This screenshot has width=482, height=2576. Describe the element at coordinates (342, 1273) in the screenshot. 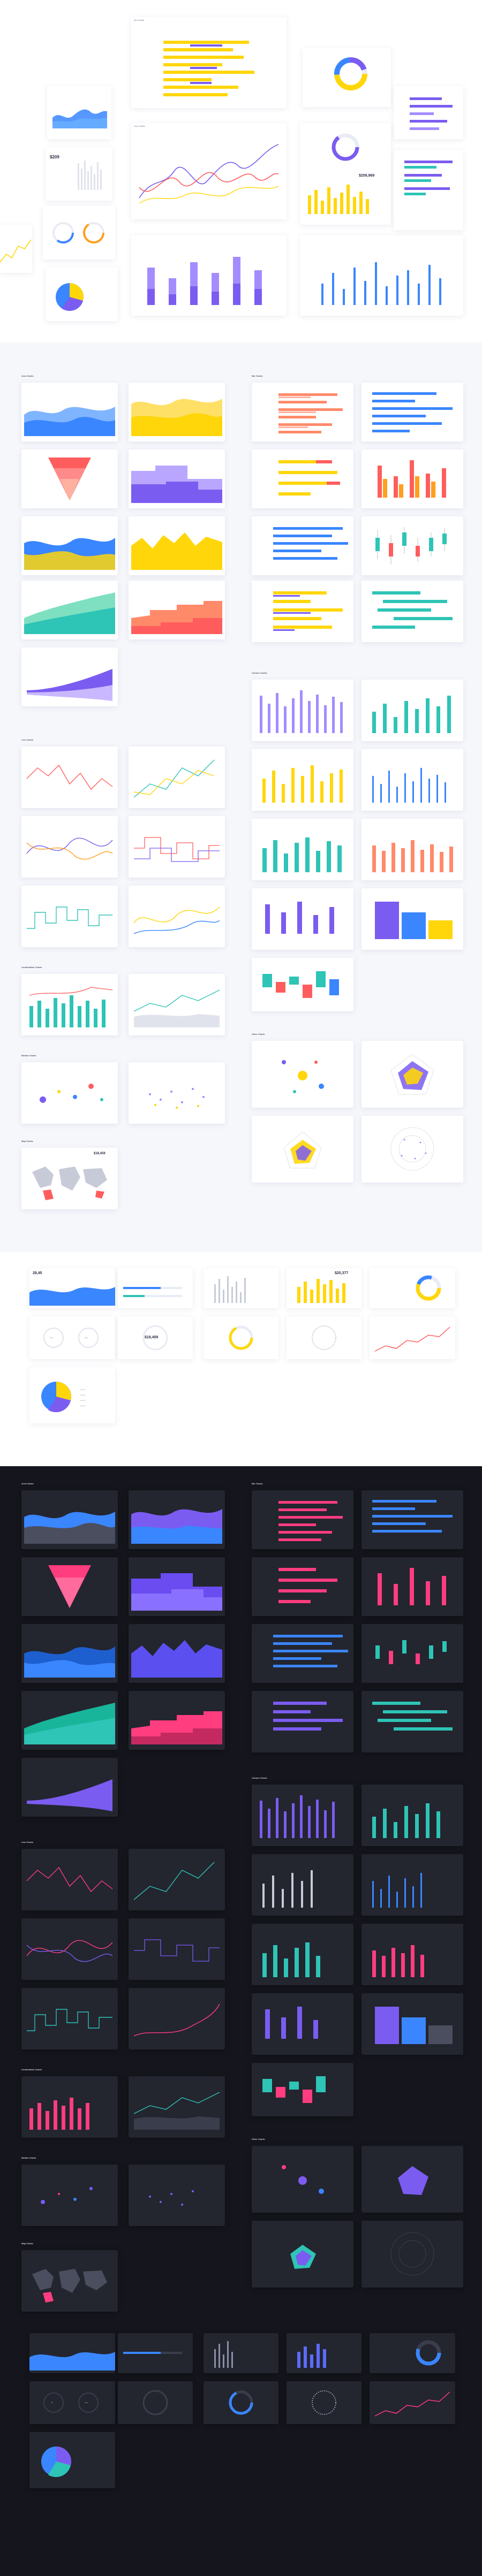

I see `stat-value: $20,377` at that location.